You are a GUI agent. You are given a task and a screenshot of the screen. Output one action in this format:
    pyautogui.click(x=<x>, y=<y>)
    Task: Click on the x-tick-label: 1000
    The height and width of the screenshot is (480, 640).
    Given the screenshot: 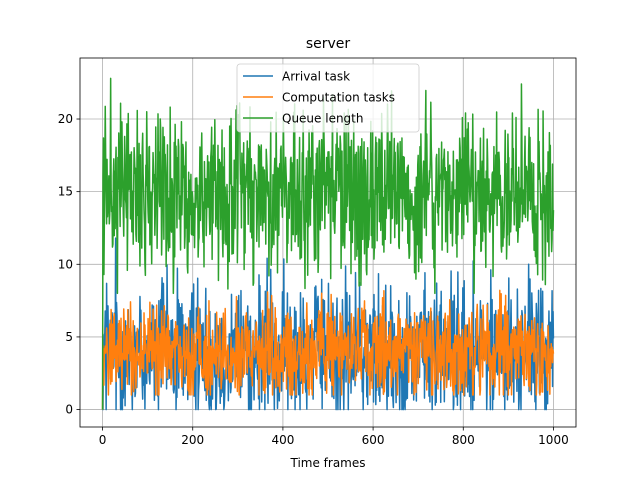 What is the action you would take?
    pyautogui.click(x=553, y=440)
    